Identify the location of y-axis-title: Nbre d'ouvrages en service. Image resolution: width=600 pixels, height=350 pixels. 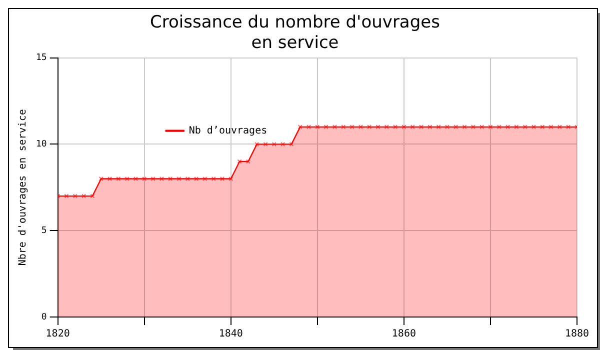
(23, 187).